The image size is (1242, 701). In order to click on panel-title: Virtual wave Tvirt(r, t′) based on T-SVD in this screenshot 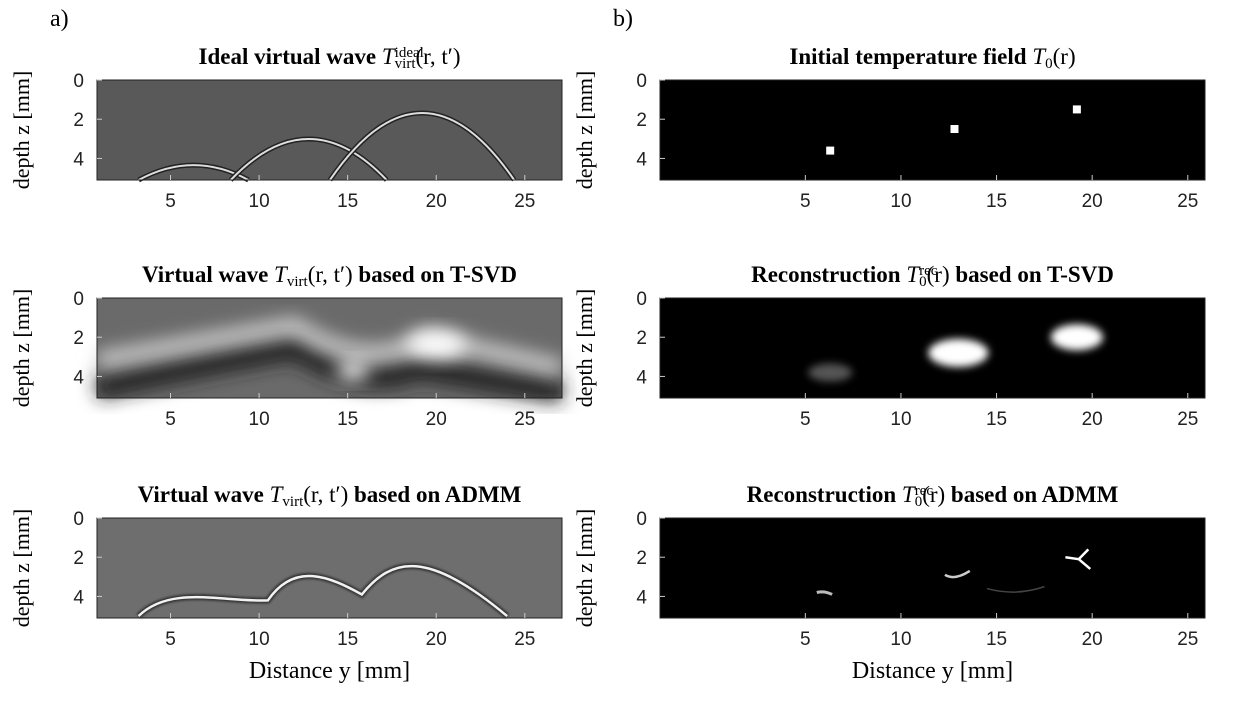, I will do `click(329, 276)`.